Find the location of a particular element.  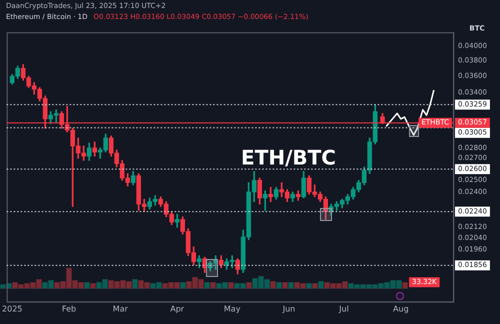

annotation: ETH/BTC is located at coordinates (288, 157).